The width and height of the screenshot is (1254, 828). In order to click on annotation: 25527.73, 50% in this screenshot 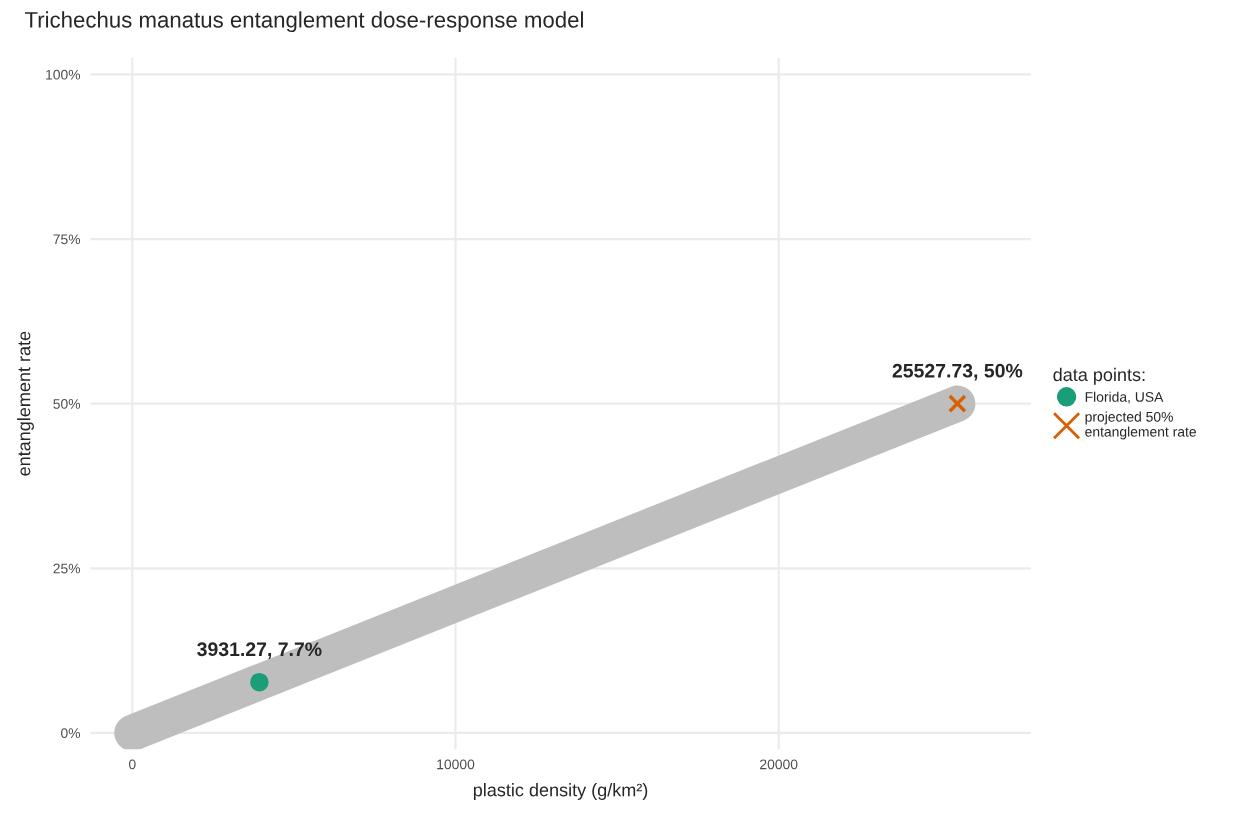, I will do `click(957, 372)`.